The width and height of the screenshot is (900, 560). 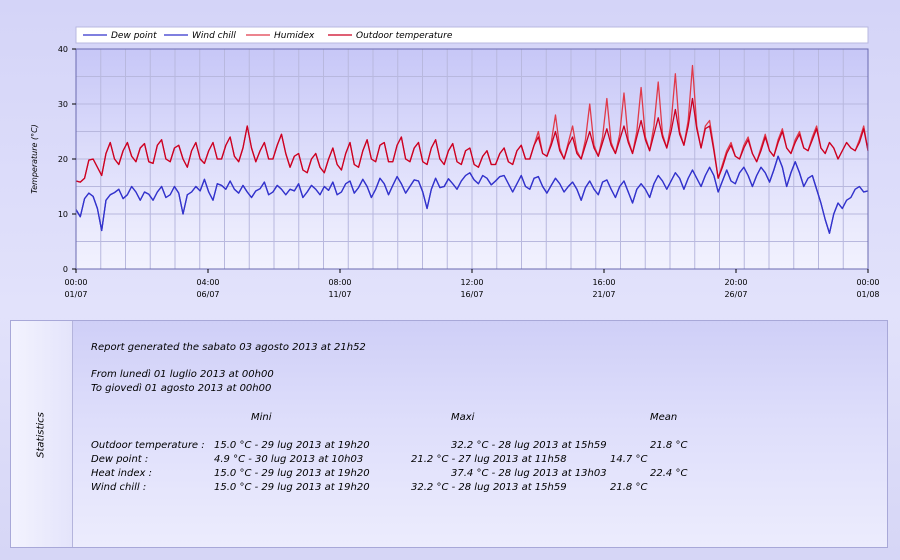 What do you see at coordinates (603, 294) in the screenshot?
I see `x-tick-date-label: 21/07` at bounding box center [603, 294].